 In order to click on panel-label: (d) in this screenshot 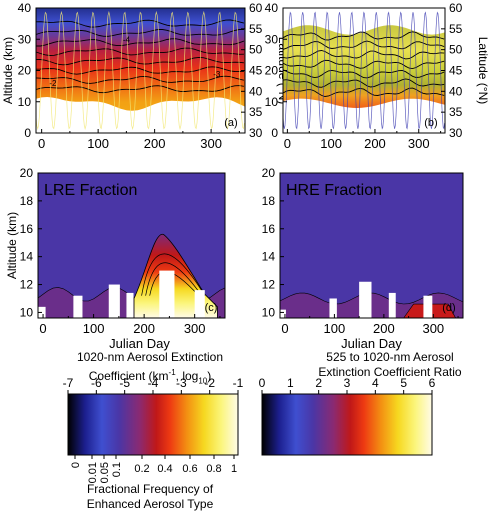, I will do `click(448, 308)`.